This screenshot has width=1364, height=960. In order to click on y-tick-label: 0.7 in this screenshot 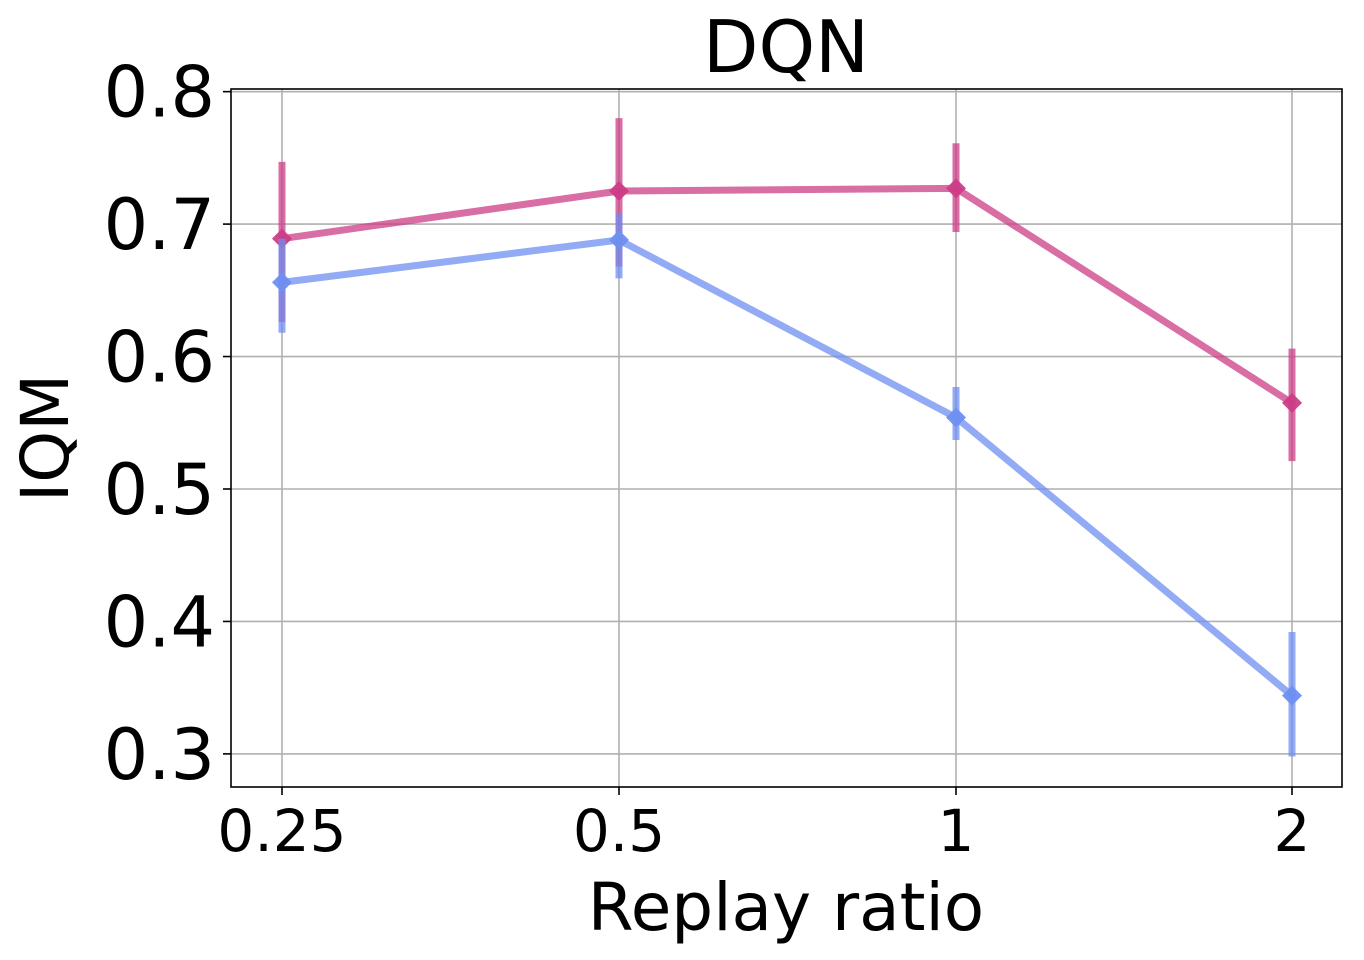, I will do `click(159, 225)`.